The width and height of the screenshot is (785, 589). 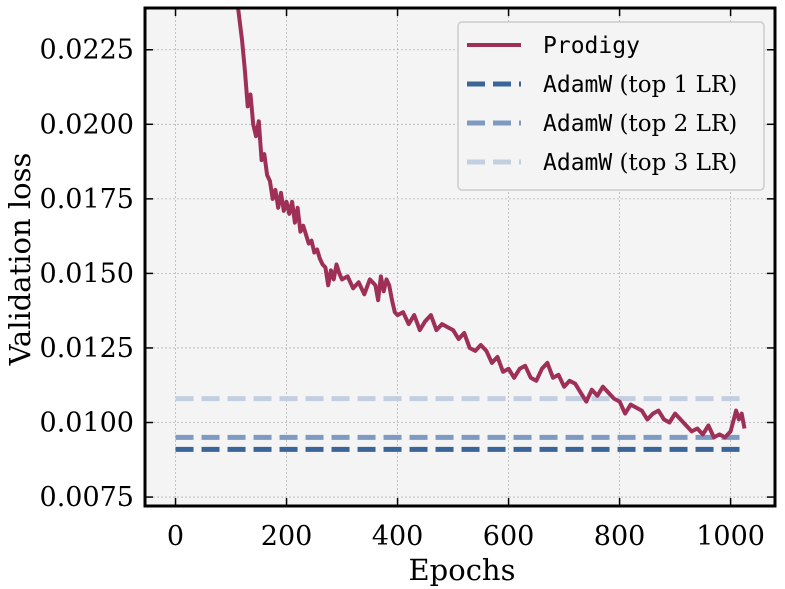 I want to click on legend-entry-label: AdamW (top 2 LR), so click(x=640, y=124).